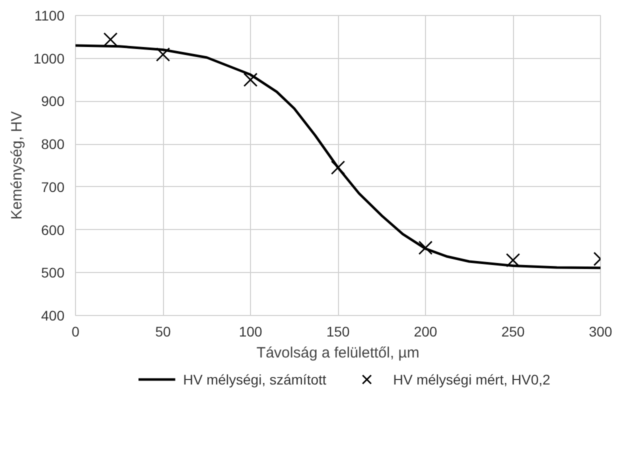 This screenshot has height=471, width=643. I want to click on y-tick-label: 1100, so click(49, 16).